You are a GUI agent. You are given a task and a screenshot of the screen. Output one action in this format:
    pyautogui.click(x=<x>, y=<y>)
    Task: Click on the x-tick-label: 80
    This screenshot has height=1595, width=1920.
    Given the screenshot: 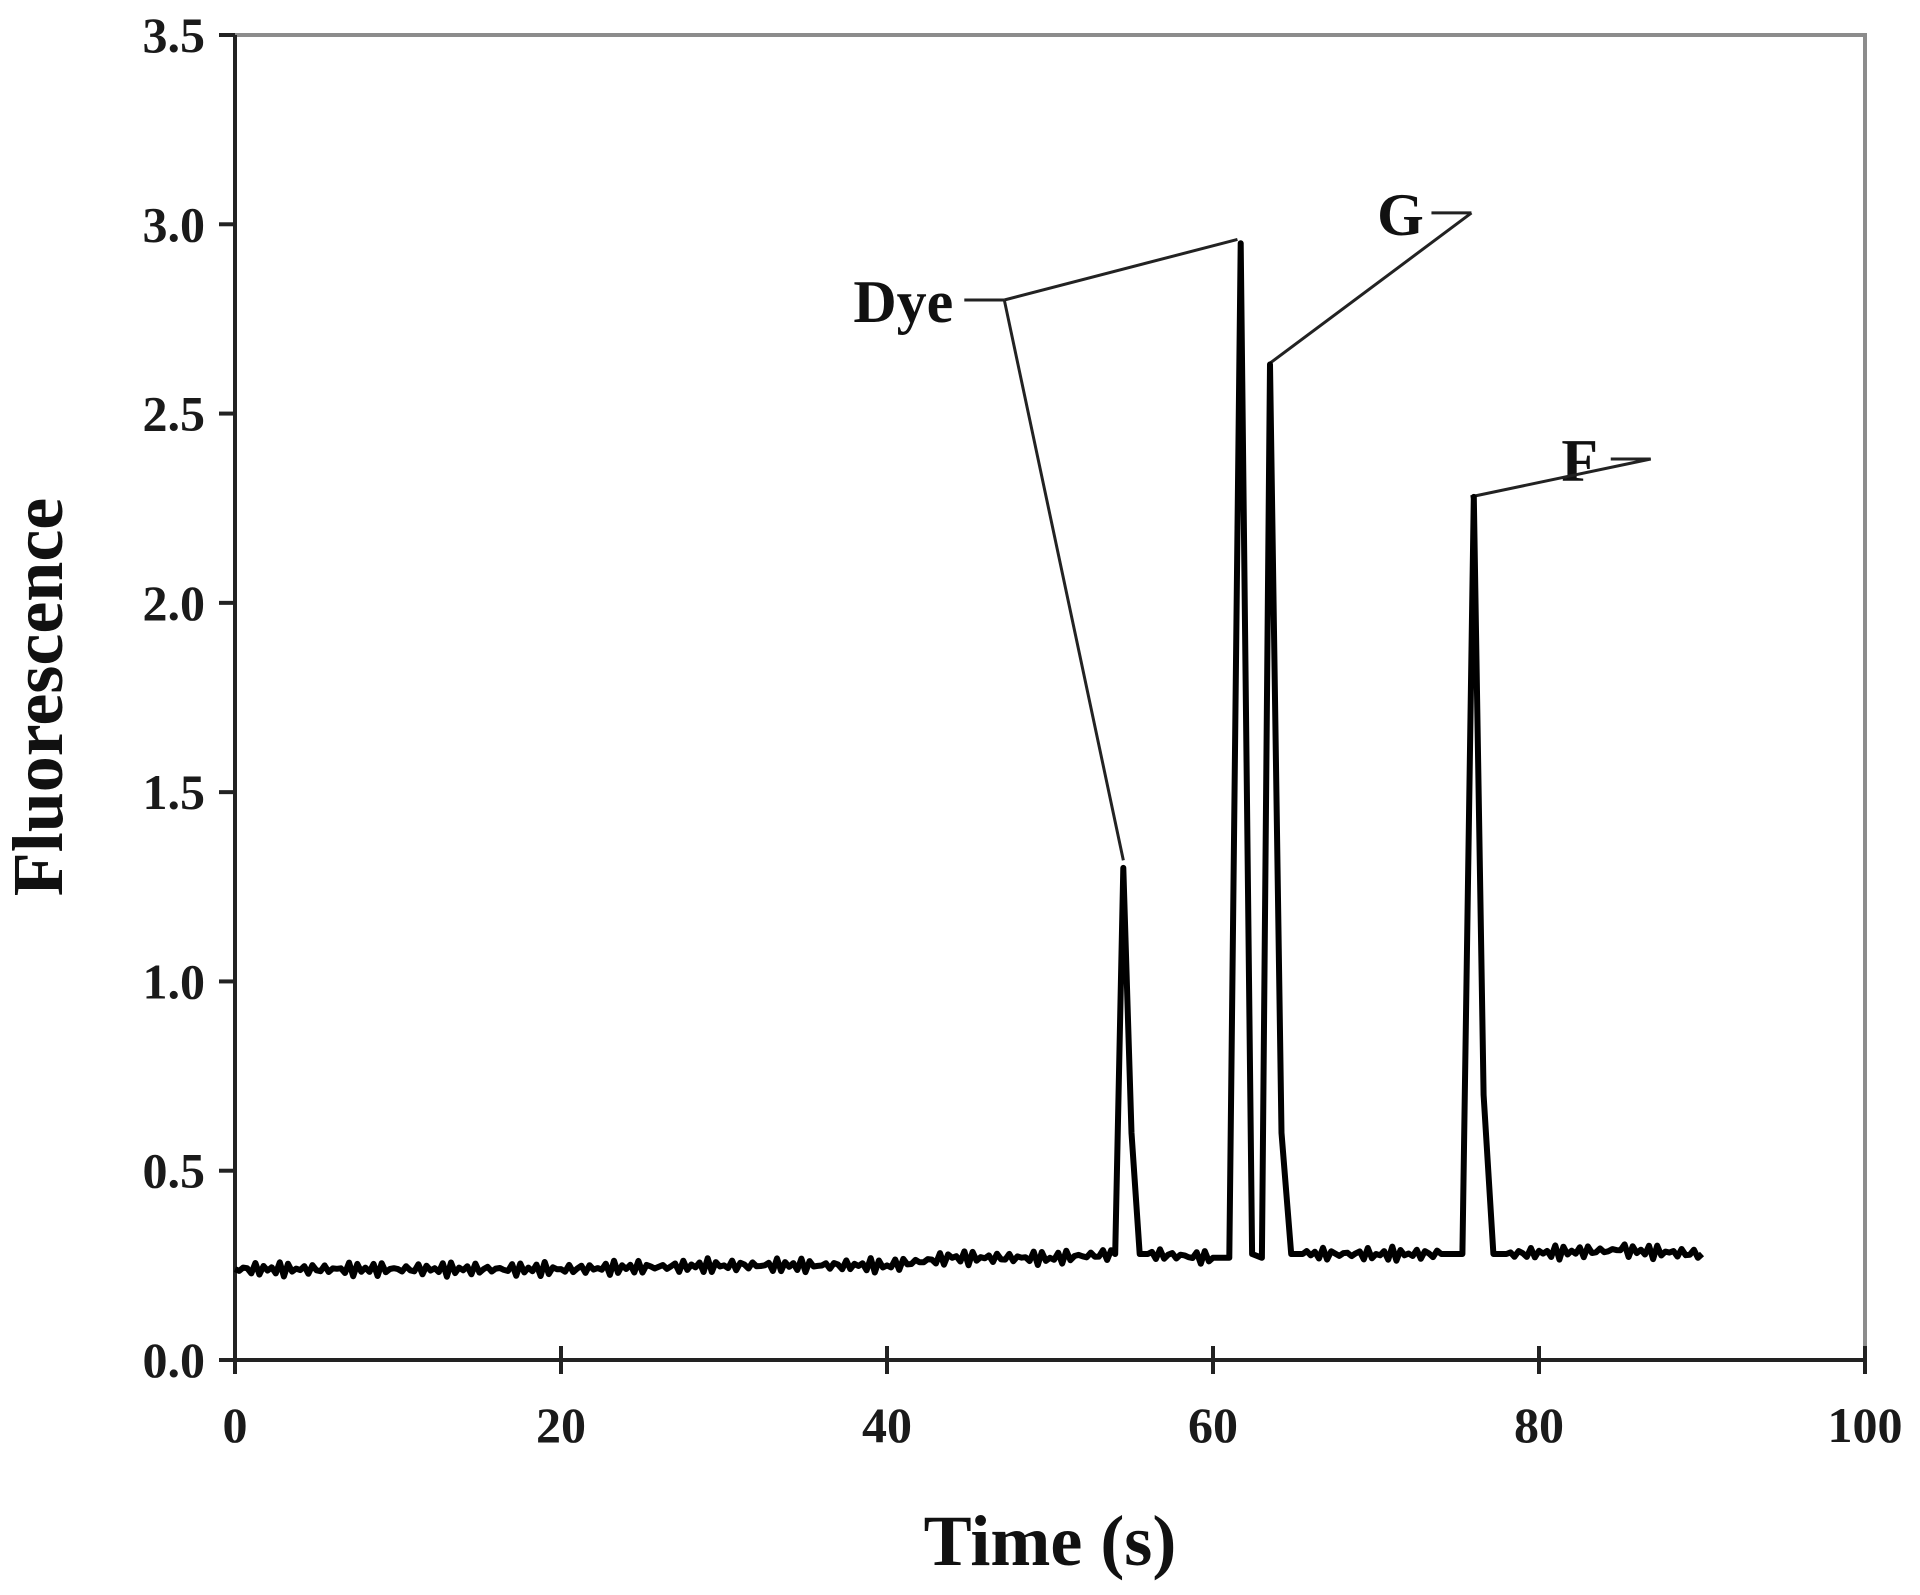 What is the action you would take?
    pyautogui.click(x=1539, y=1425)
    